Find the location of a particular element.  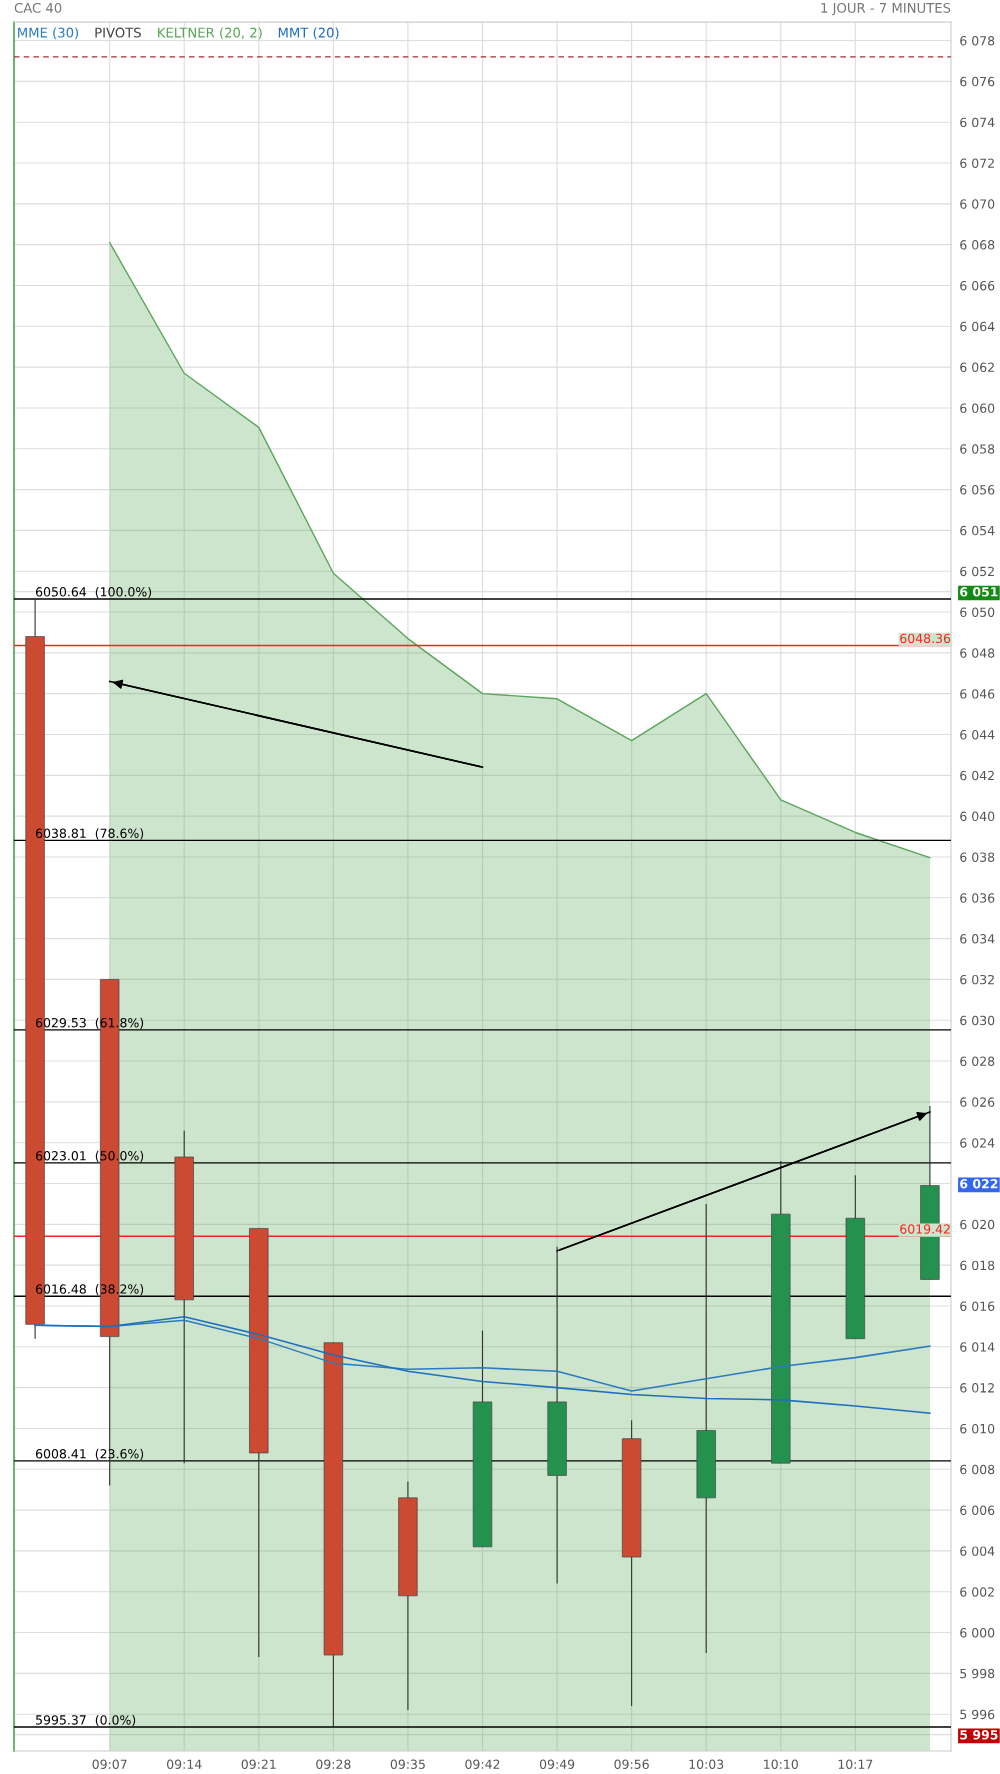

annotation: PIVOTS is located at coordinates (118, 32).